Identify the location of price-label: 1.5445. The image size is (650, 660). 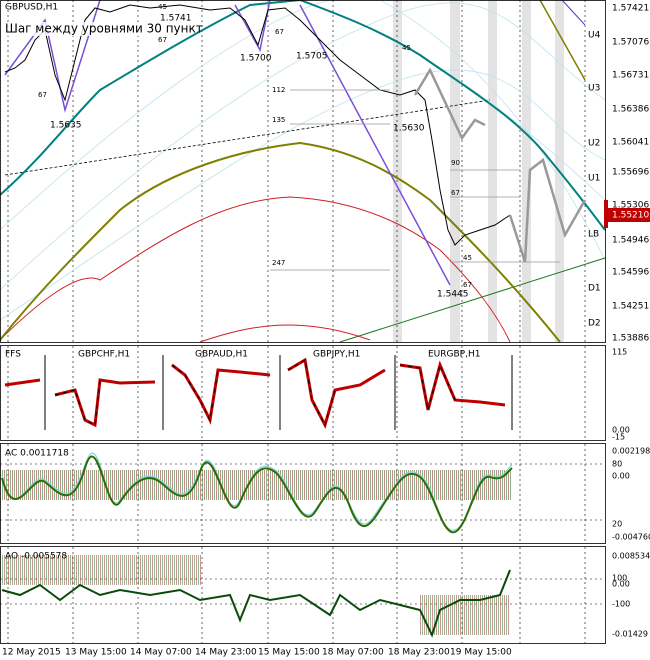
(453, 295).